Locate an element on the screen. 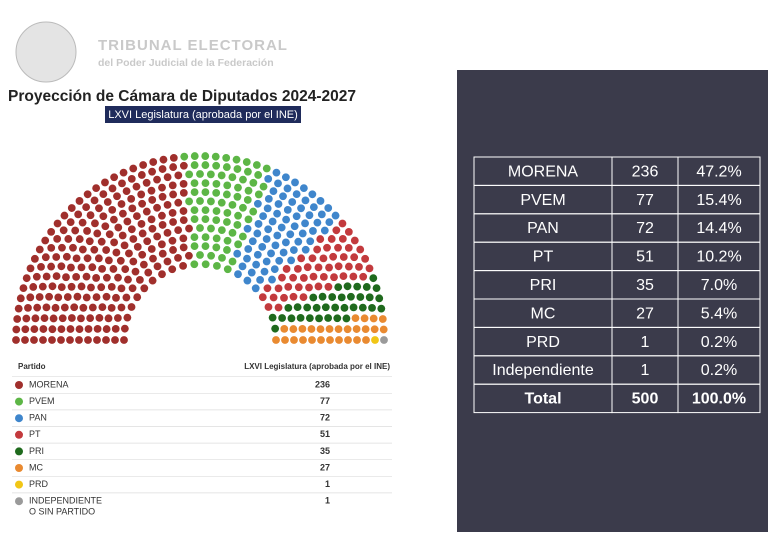 The width and height of the screenshot is (768, 542). legend-header: LXVI Legislatura (aprobada por el INE) is located at coordinates (317, 366).